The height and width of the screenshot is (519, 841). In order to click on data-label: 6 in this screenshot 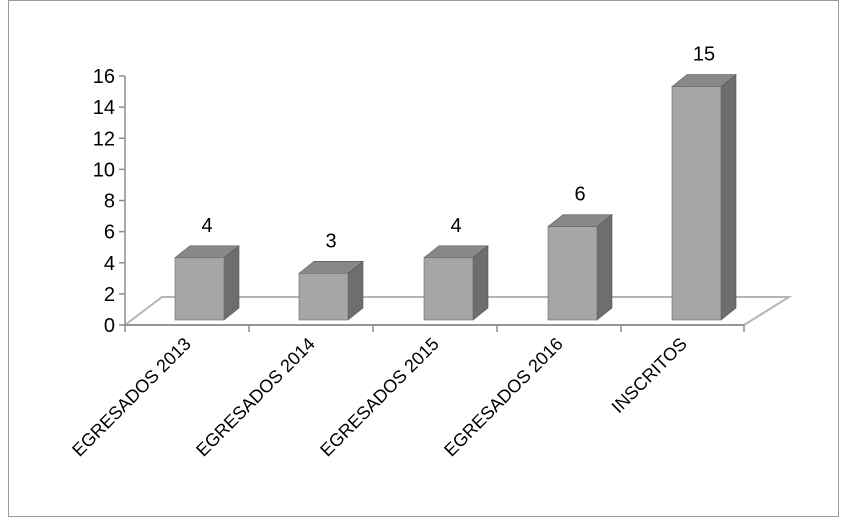, I will do `click(579, 195)`.